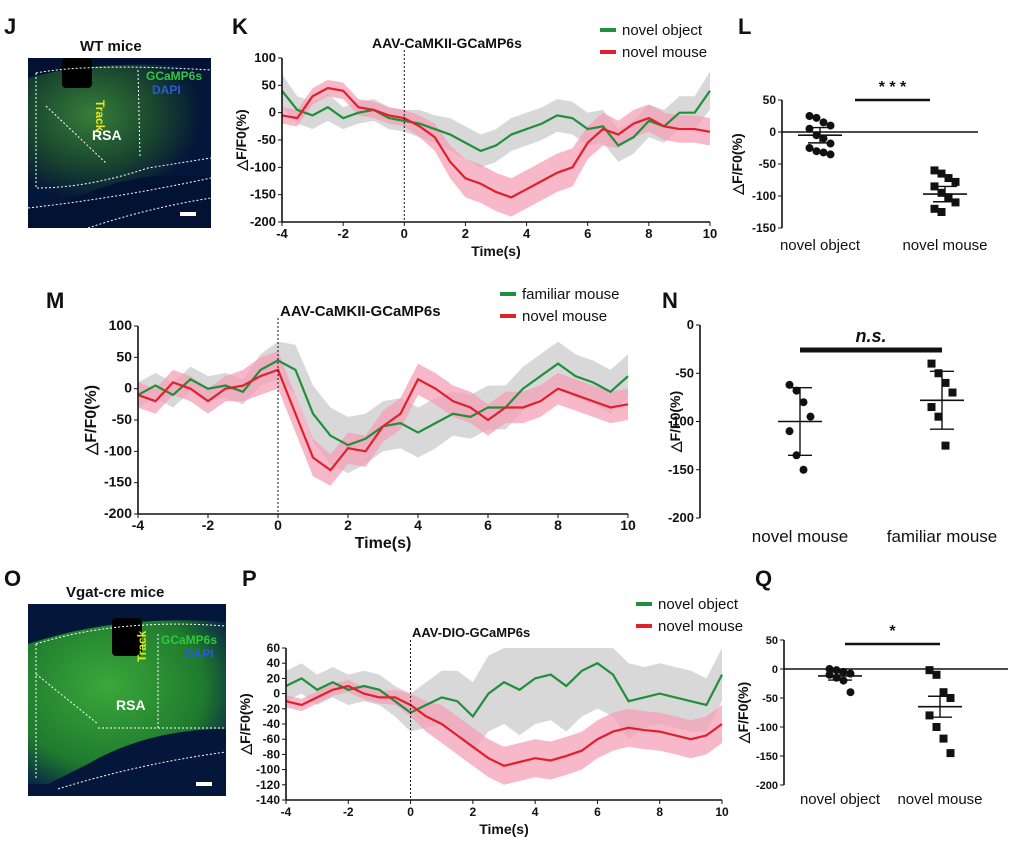  I want to click on chart-l-category-label: novel object, so click(820, 245).